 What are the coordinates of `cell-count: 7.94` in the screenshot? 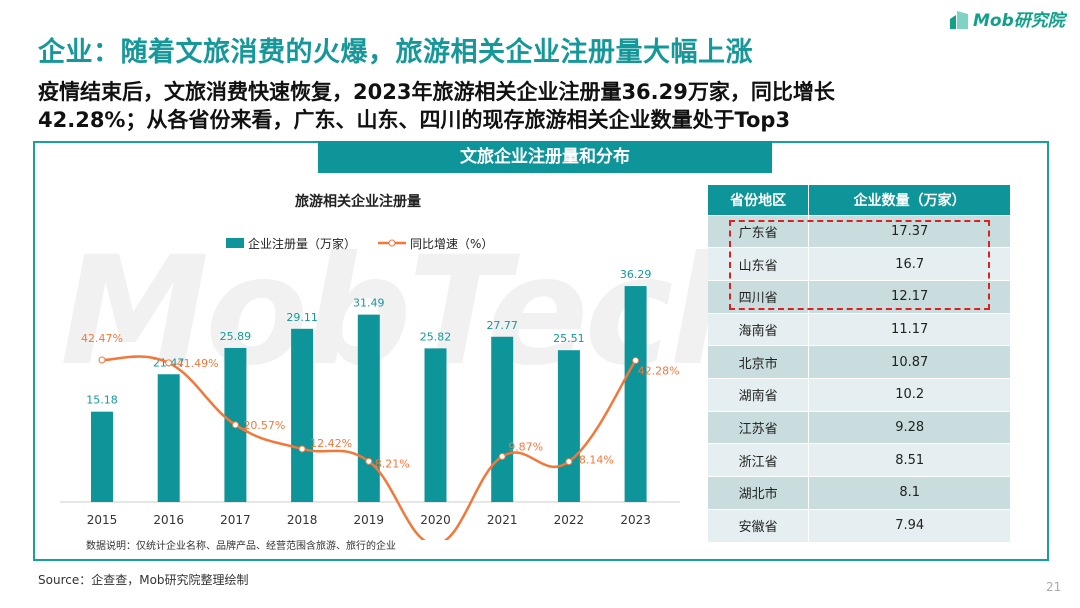 It's located at (909, 525).